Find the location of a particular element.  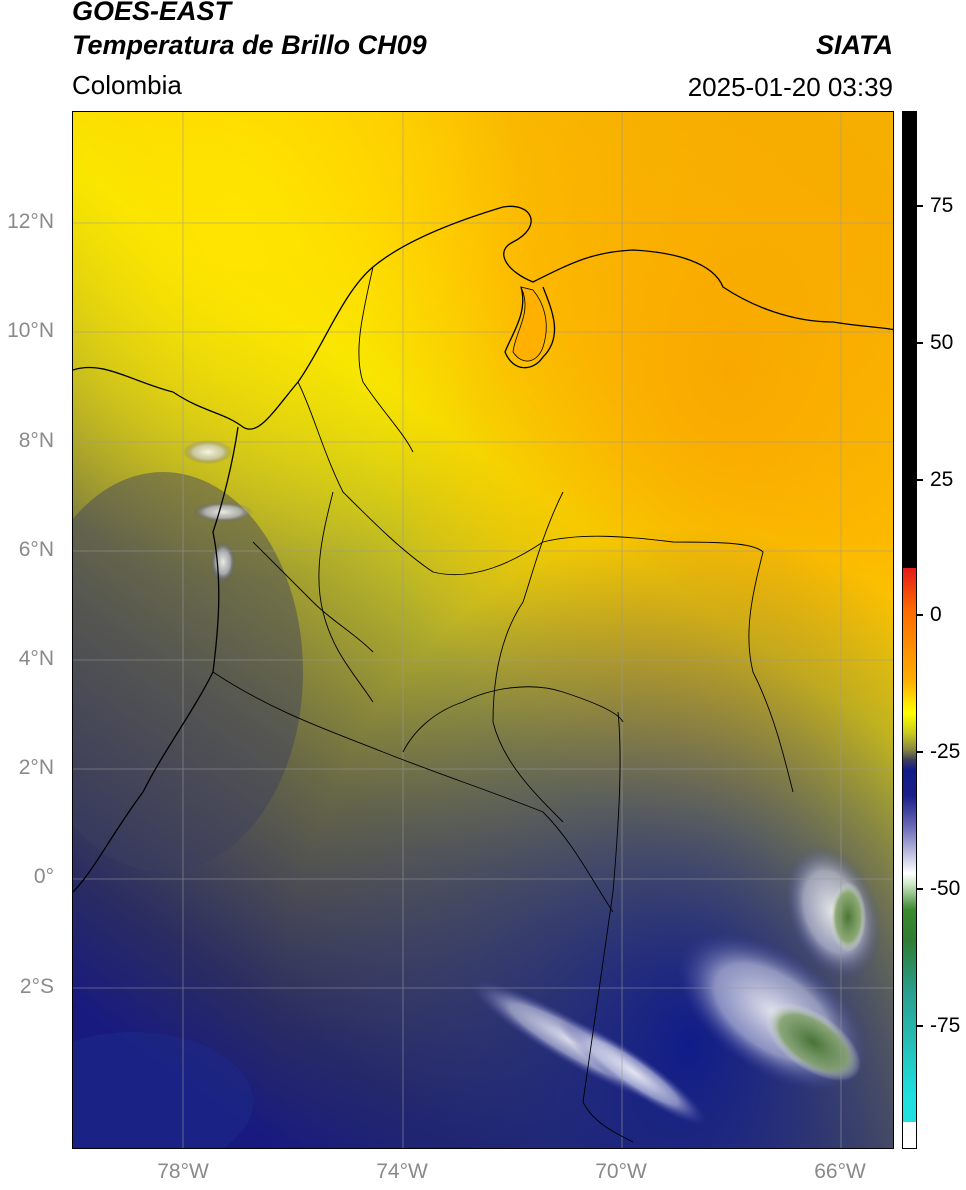

lon-label: 70°W is located at coordinates (621, 1171).